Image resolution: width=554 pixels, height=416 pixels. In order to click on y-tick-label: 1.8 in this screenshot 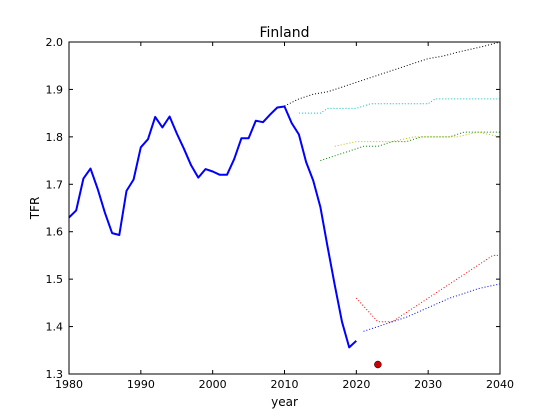, I will do `click(55, 137)`.